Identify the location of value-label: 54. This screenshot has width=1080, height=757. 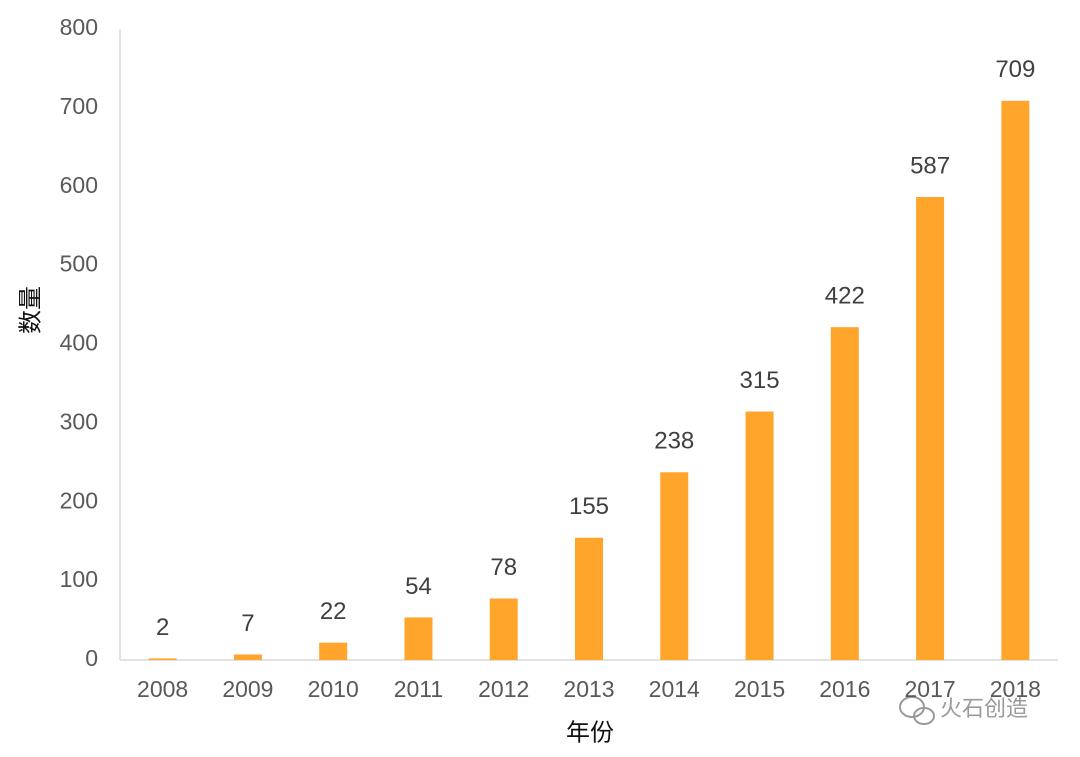
(418, 586).